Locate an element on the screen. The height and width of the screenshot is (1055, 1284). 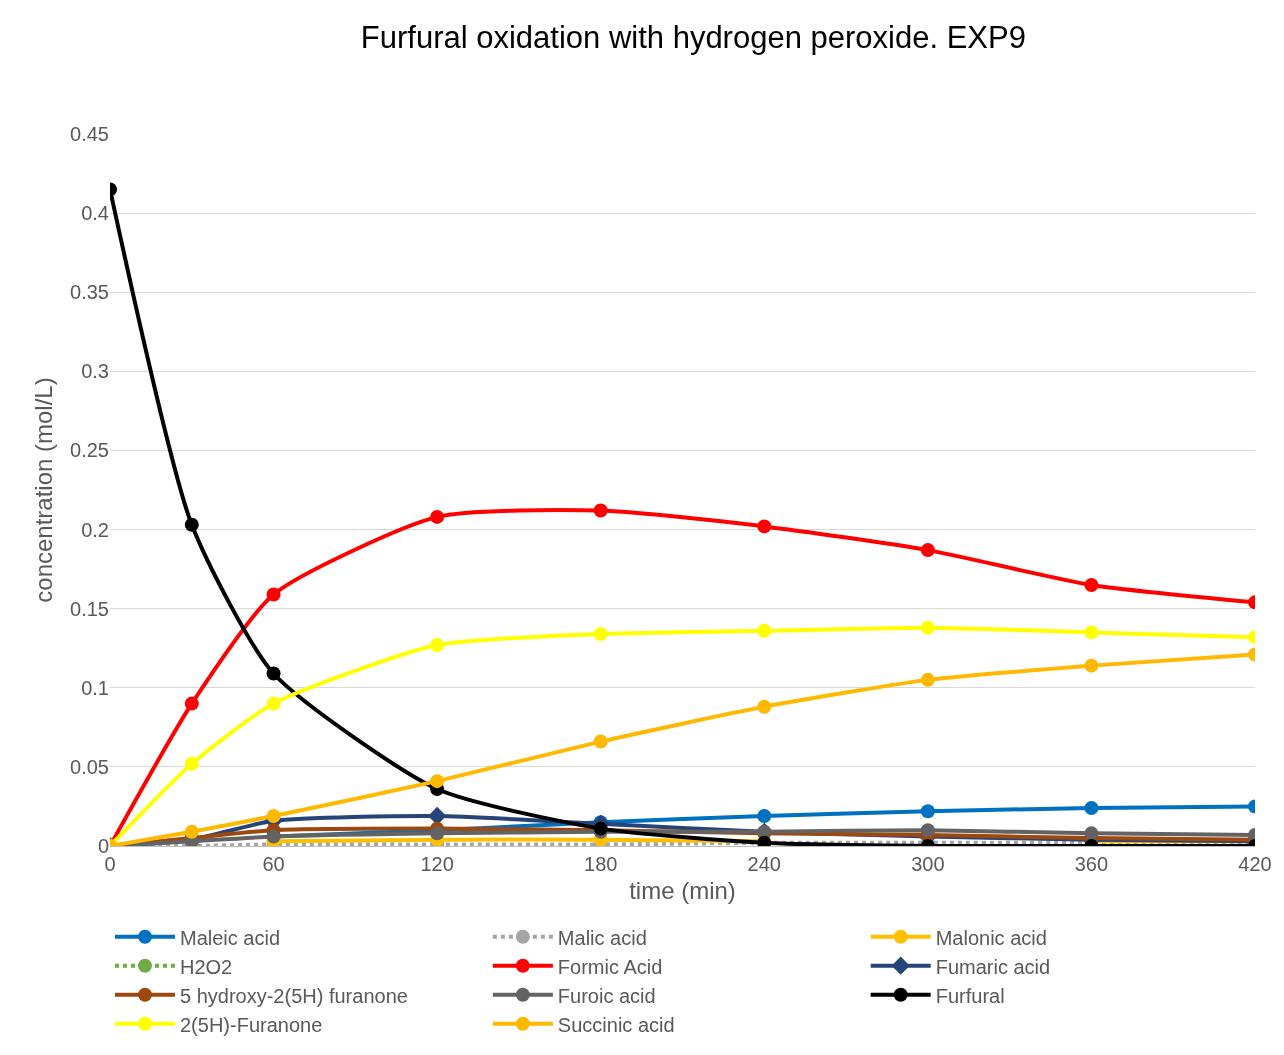
legend-label: Malonic acid is located at coordinates (991, 937).